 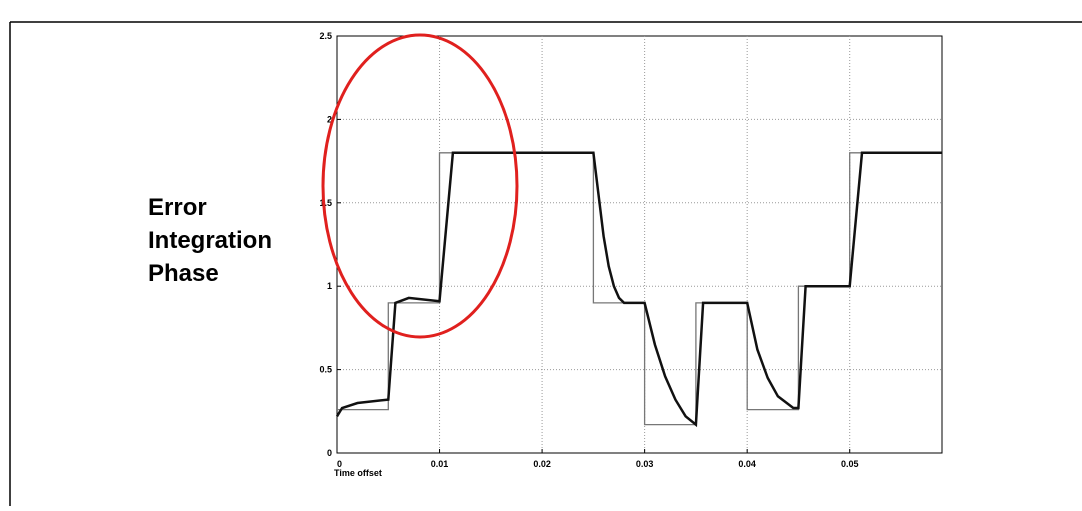 I want to click on x-tick-label: 0.01, so click(x=440, y=464).